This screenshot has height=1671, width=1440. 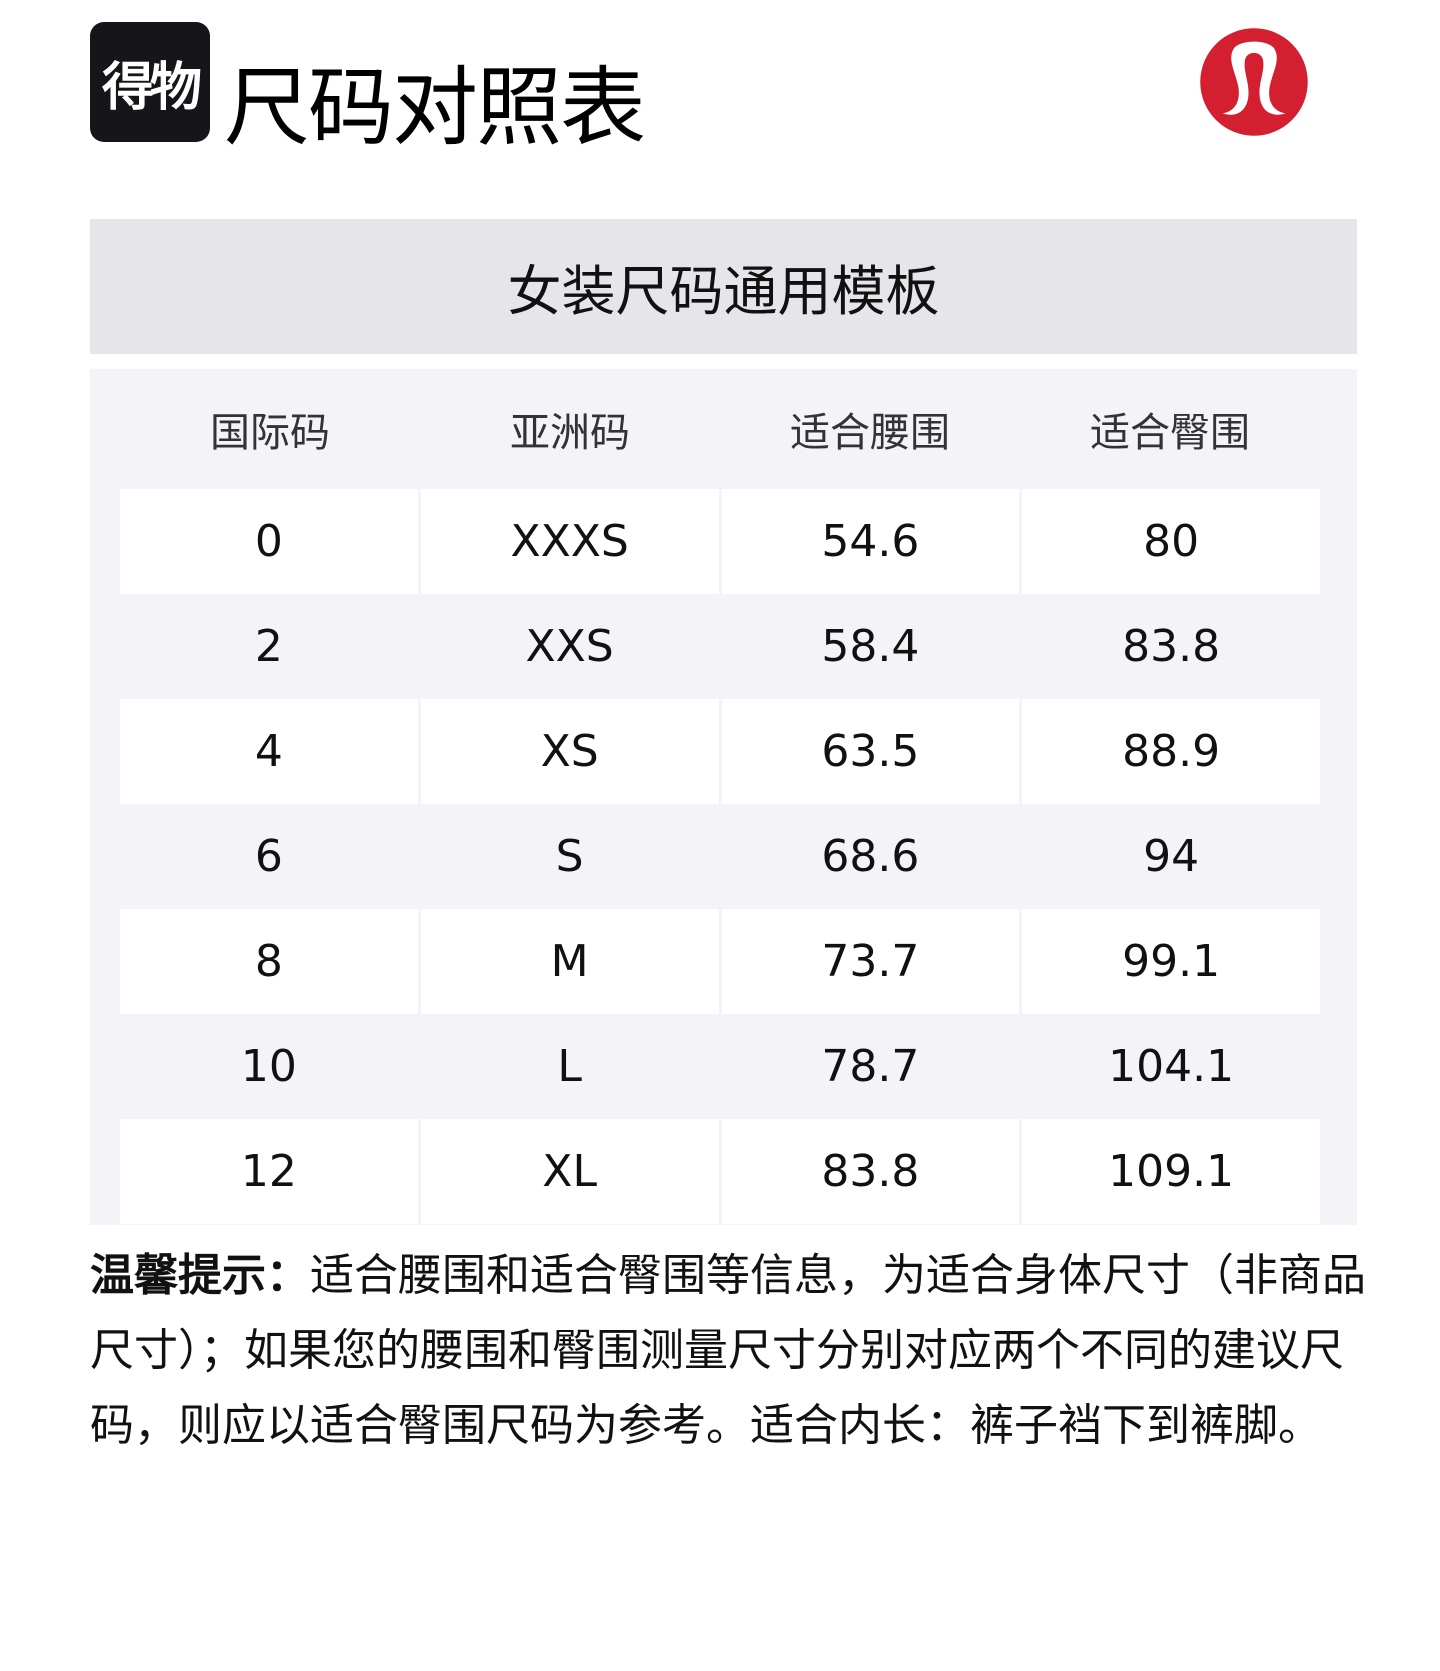 I want to click on table-cell: 99.1, so click(x=1171, y=961).